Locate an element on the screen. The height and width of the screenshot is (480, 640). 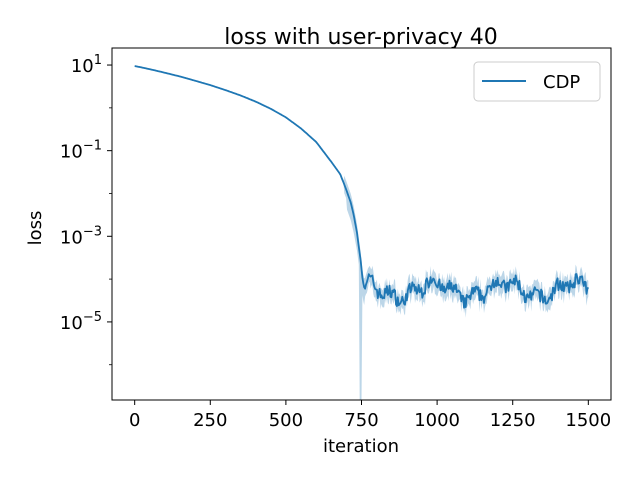
legend-box is located at coordinates (537, 81).